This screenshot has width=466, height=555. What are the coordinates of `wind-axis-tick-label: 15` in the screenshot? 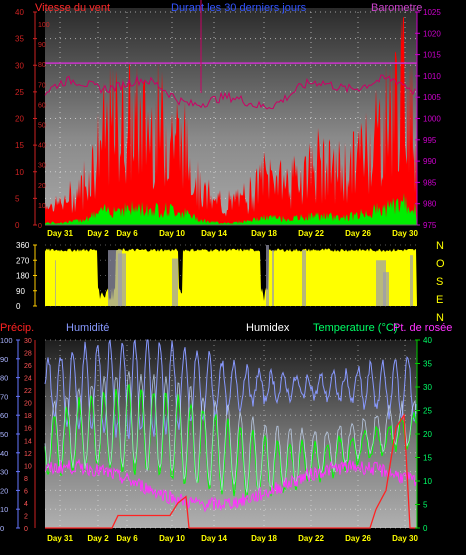 It's located at (19, 145).